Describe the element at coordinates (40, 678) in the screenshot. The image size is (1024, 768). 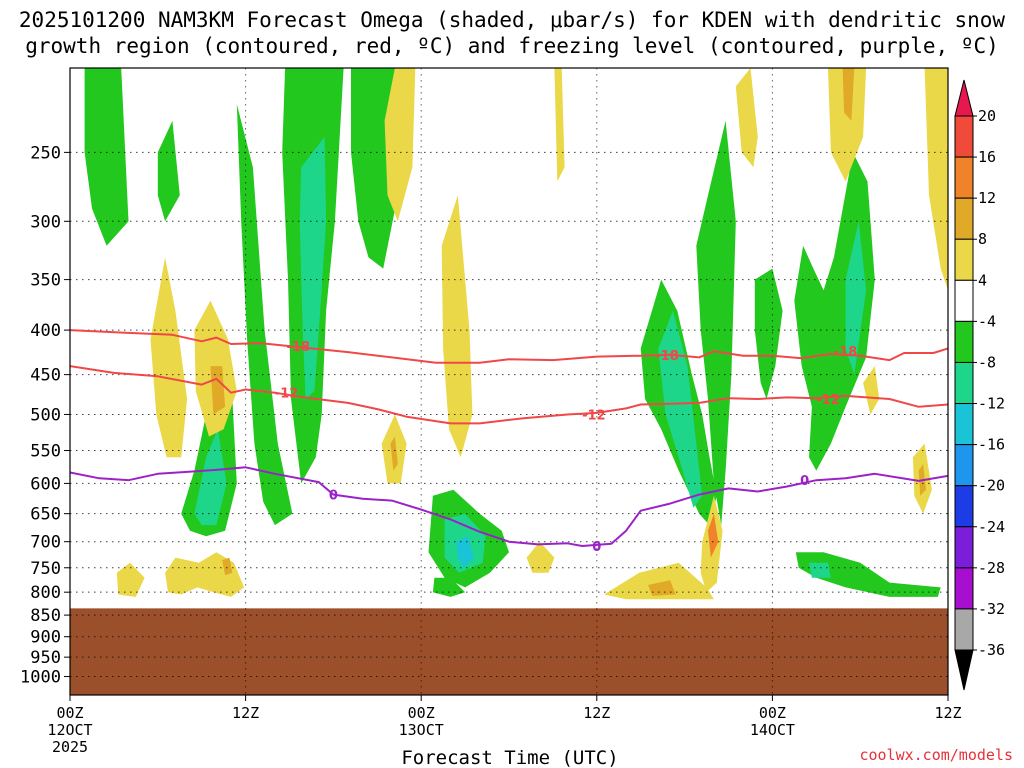
I see `y-tick-label-1000: 1000` at that location.